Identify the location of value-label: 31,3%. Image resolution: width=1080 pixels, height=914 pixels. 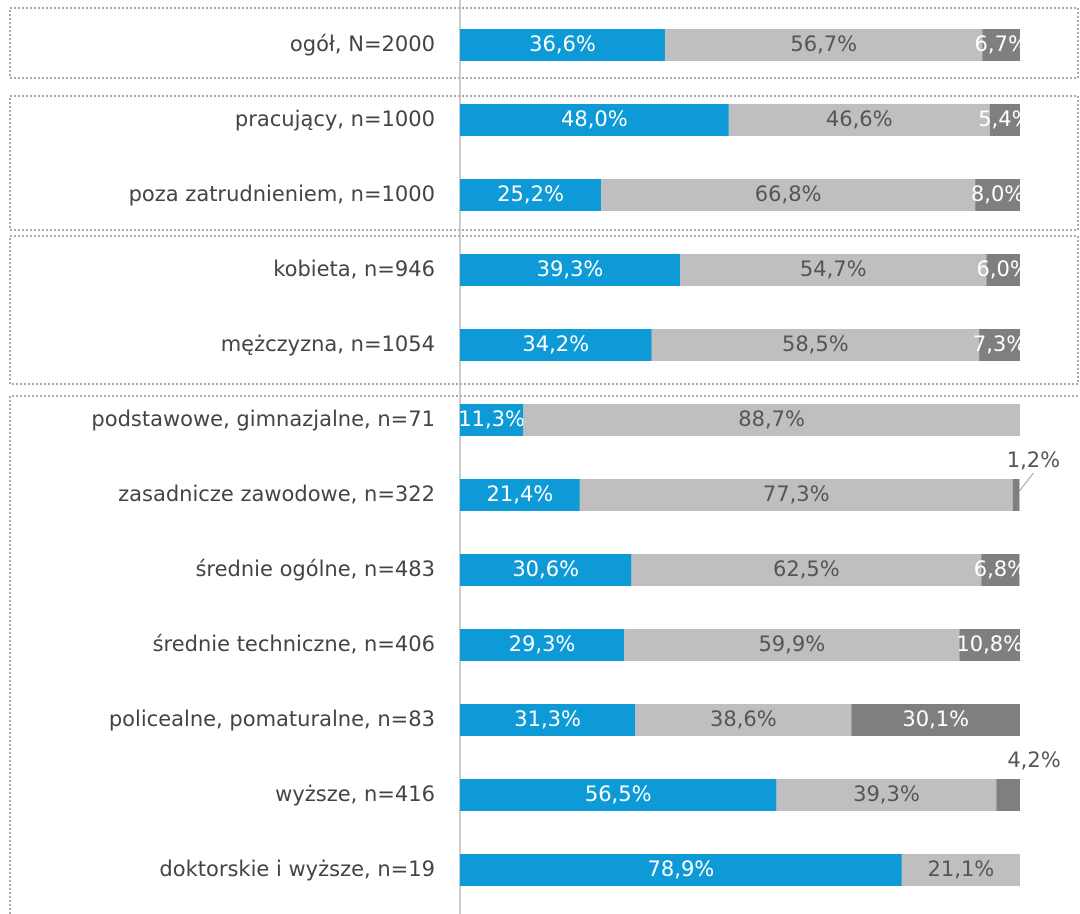
(547, 719).